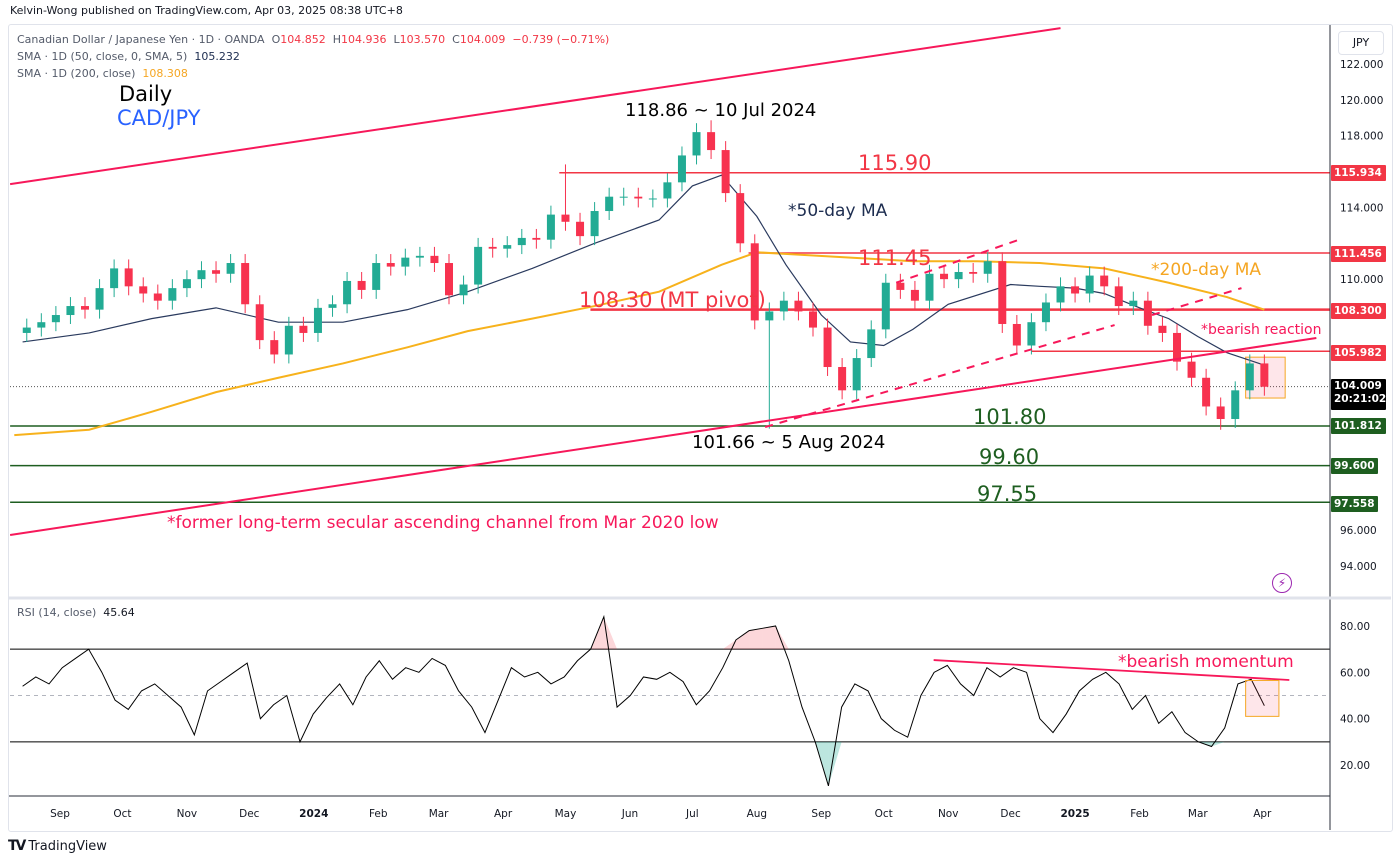 The width and height of the screenshot is (1400, 863). I want to click on time-tick-label: Sep, so click(60, 814).